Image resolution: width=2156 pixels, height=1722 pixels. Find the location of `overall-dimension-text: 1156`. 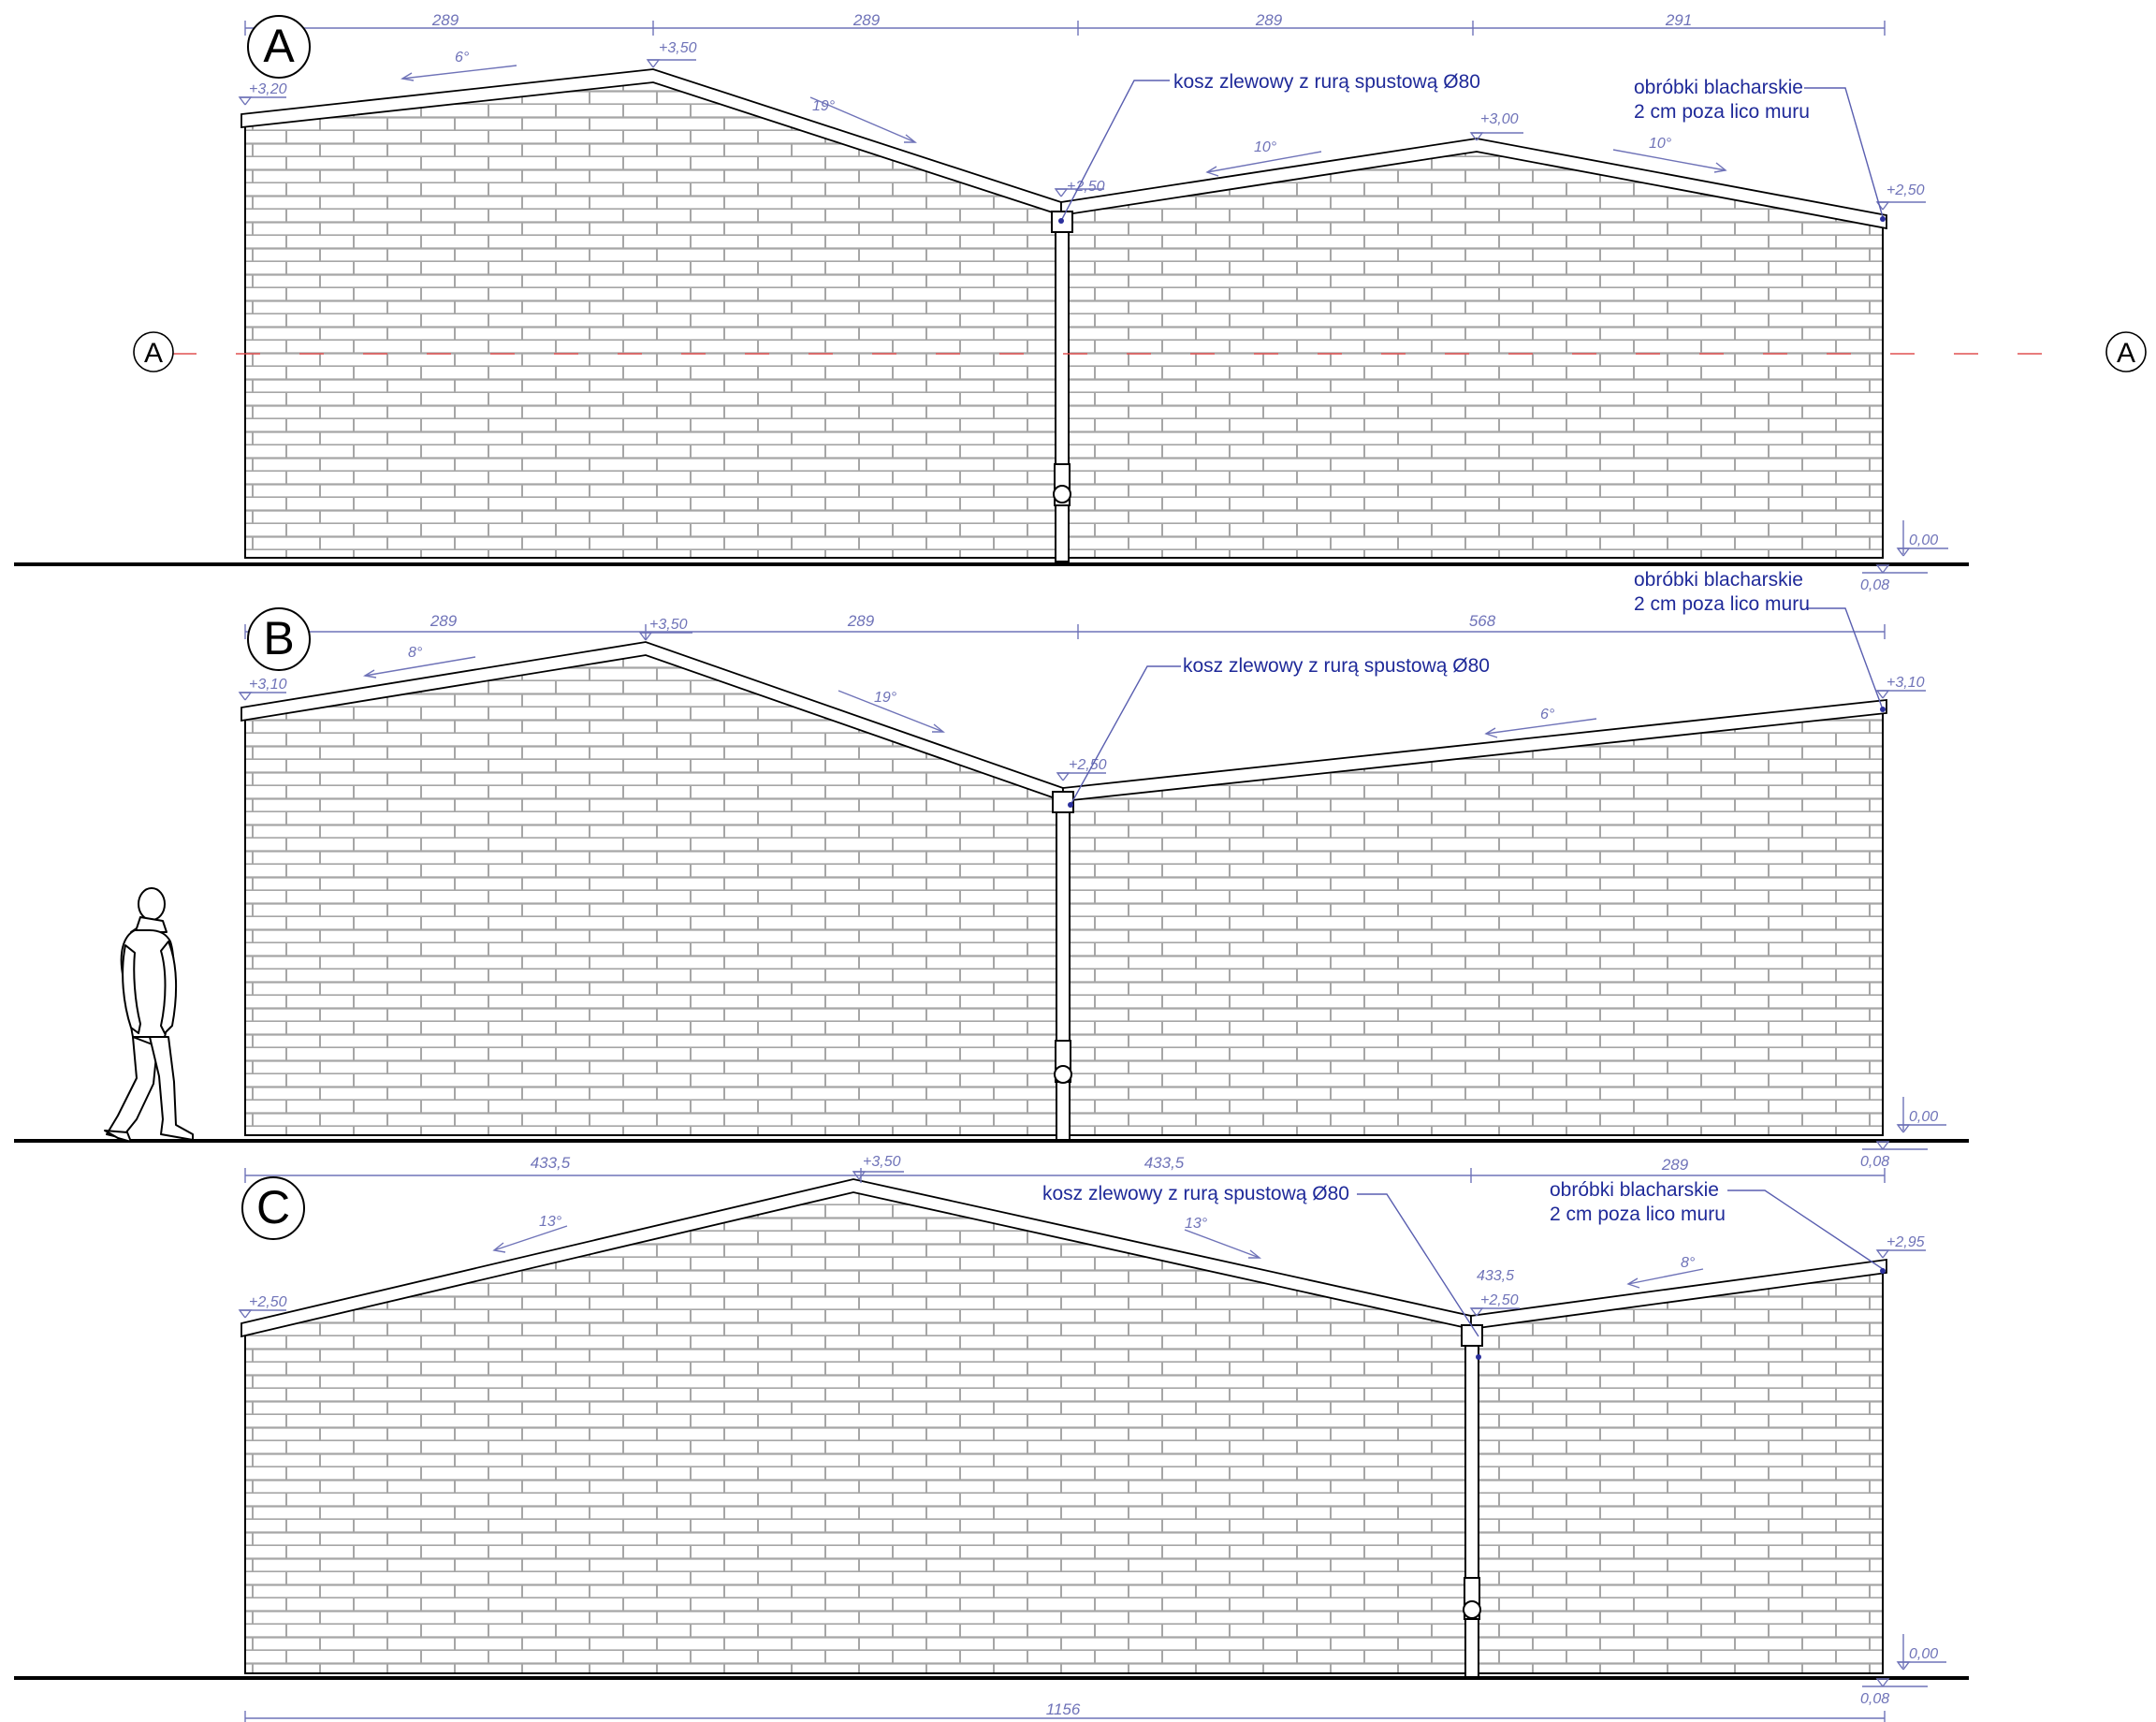

overall-dimension-text: 1156 is located at coordinates (1063, 1709).